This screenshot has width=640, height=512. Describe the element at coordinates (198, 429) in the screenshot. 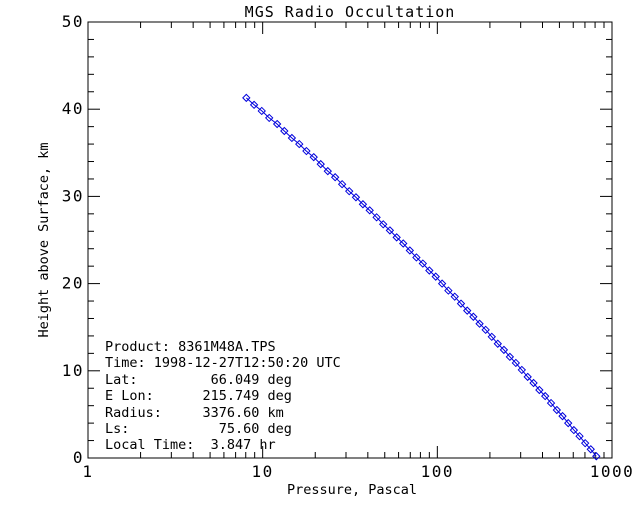

I see `annotation-line-ls: Ls: 75.60 deg` at that location.